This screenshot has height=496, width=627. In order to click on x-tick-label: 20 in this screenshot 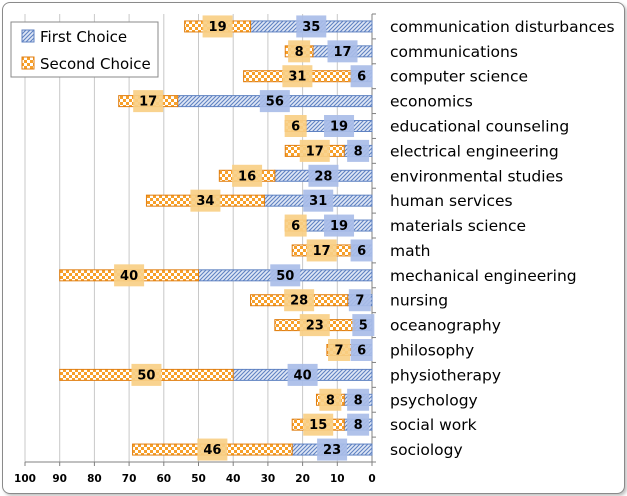, I will do `click(302, 479)`.